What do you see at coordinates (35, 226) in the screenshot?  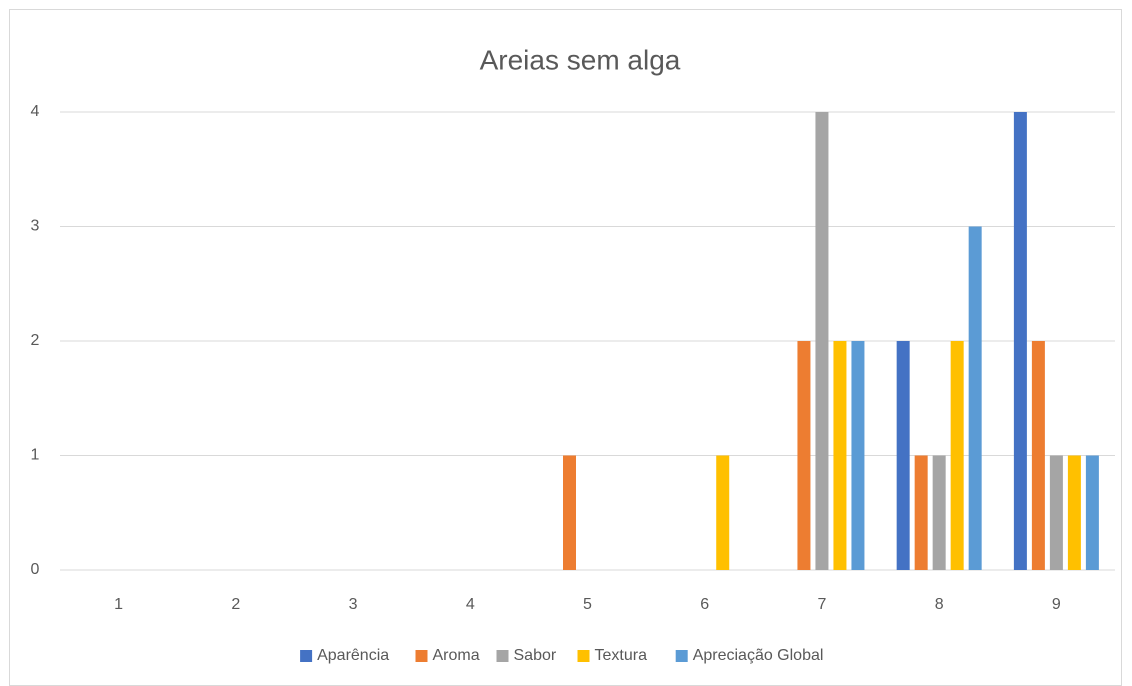 I see `y-tick-label: 3` at bounding box center [35, 226].